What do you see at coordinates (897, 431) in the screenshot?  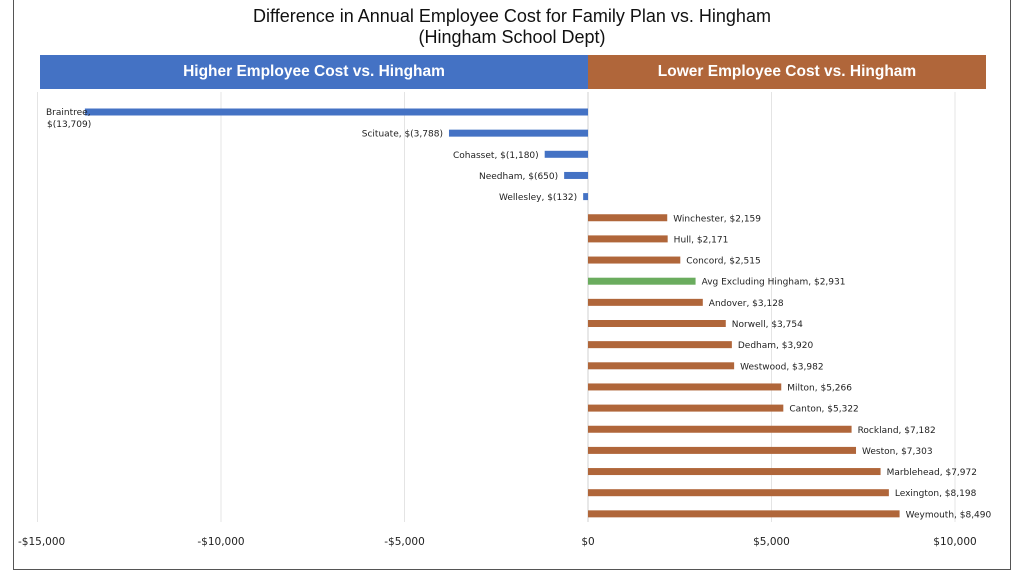 I see `data-label: Rockland, $7,182` at bounding box center [897, 431].